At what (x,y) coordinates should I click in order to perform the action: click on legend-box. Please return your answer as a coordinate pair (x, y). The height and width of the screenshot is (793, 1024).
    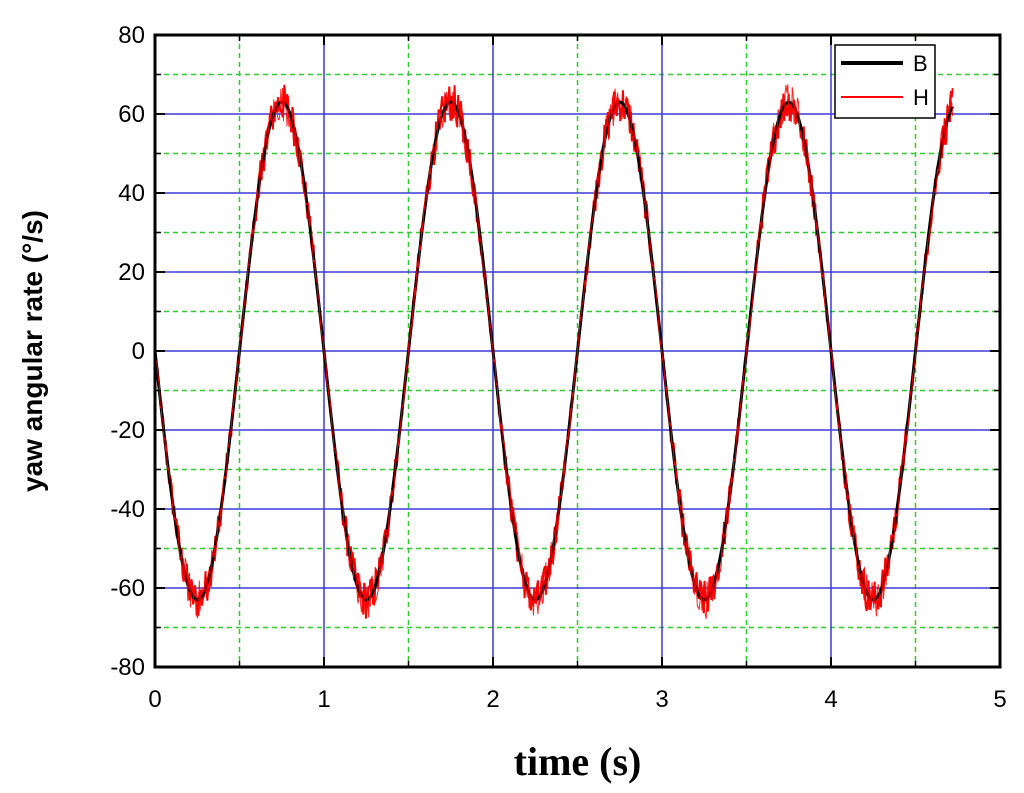
    Looking at the image, I should click on (885, 81).